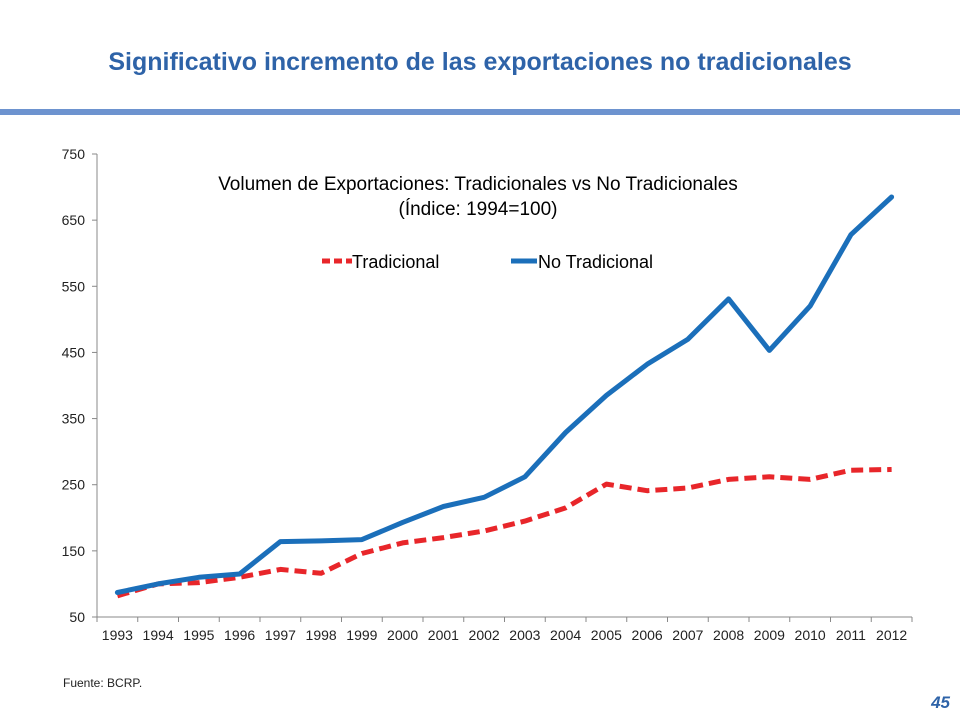 The height and width of the screenshot is (720, 960). Describe the element at coordinates (565, 635) in the screenshot. I see `x-tick-label: 2004` at that location.